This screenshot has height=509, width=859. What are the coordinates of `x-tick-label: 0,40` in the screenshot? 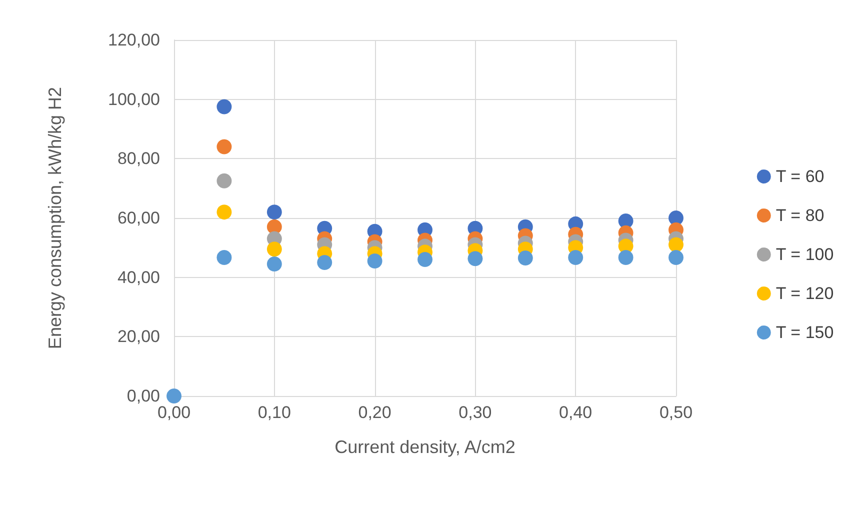 It's located at (575, 412).